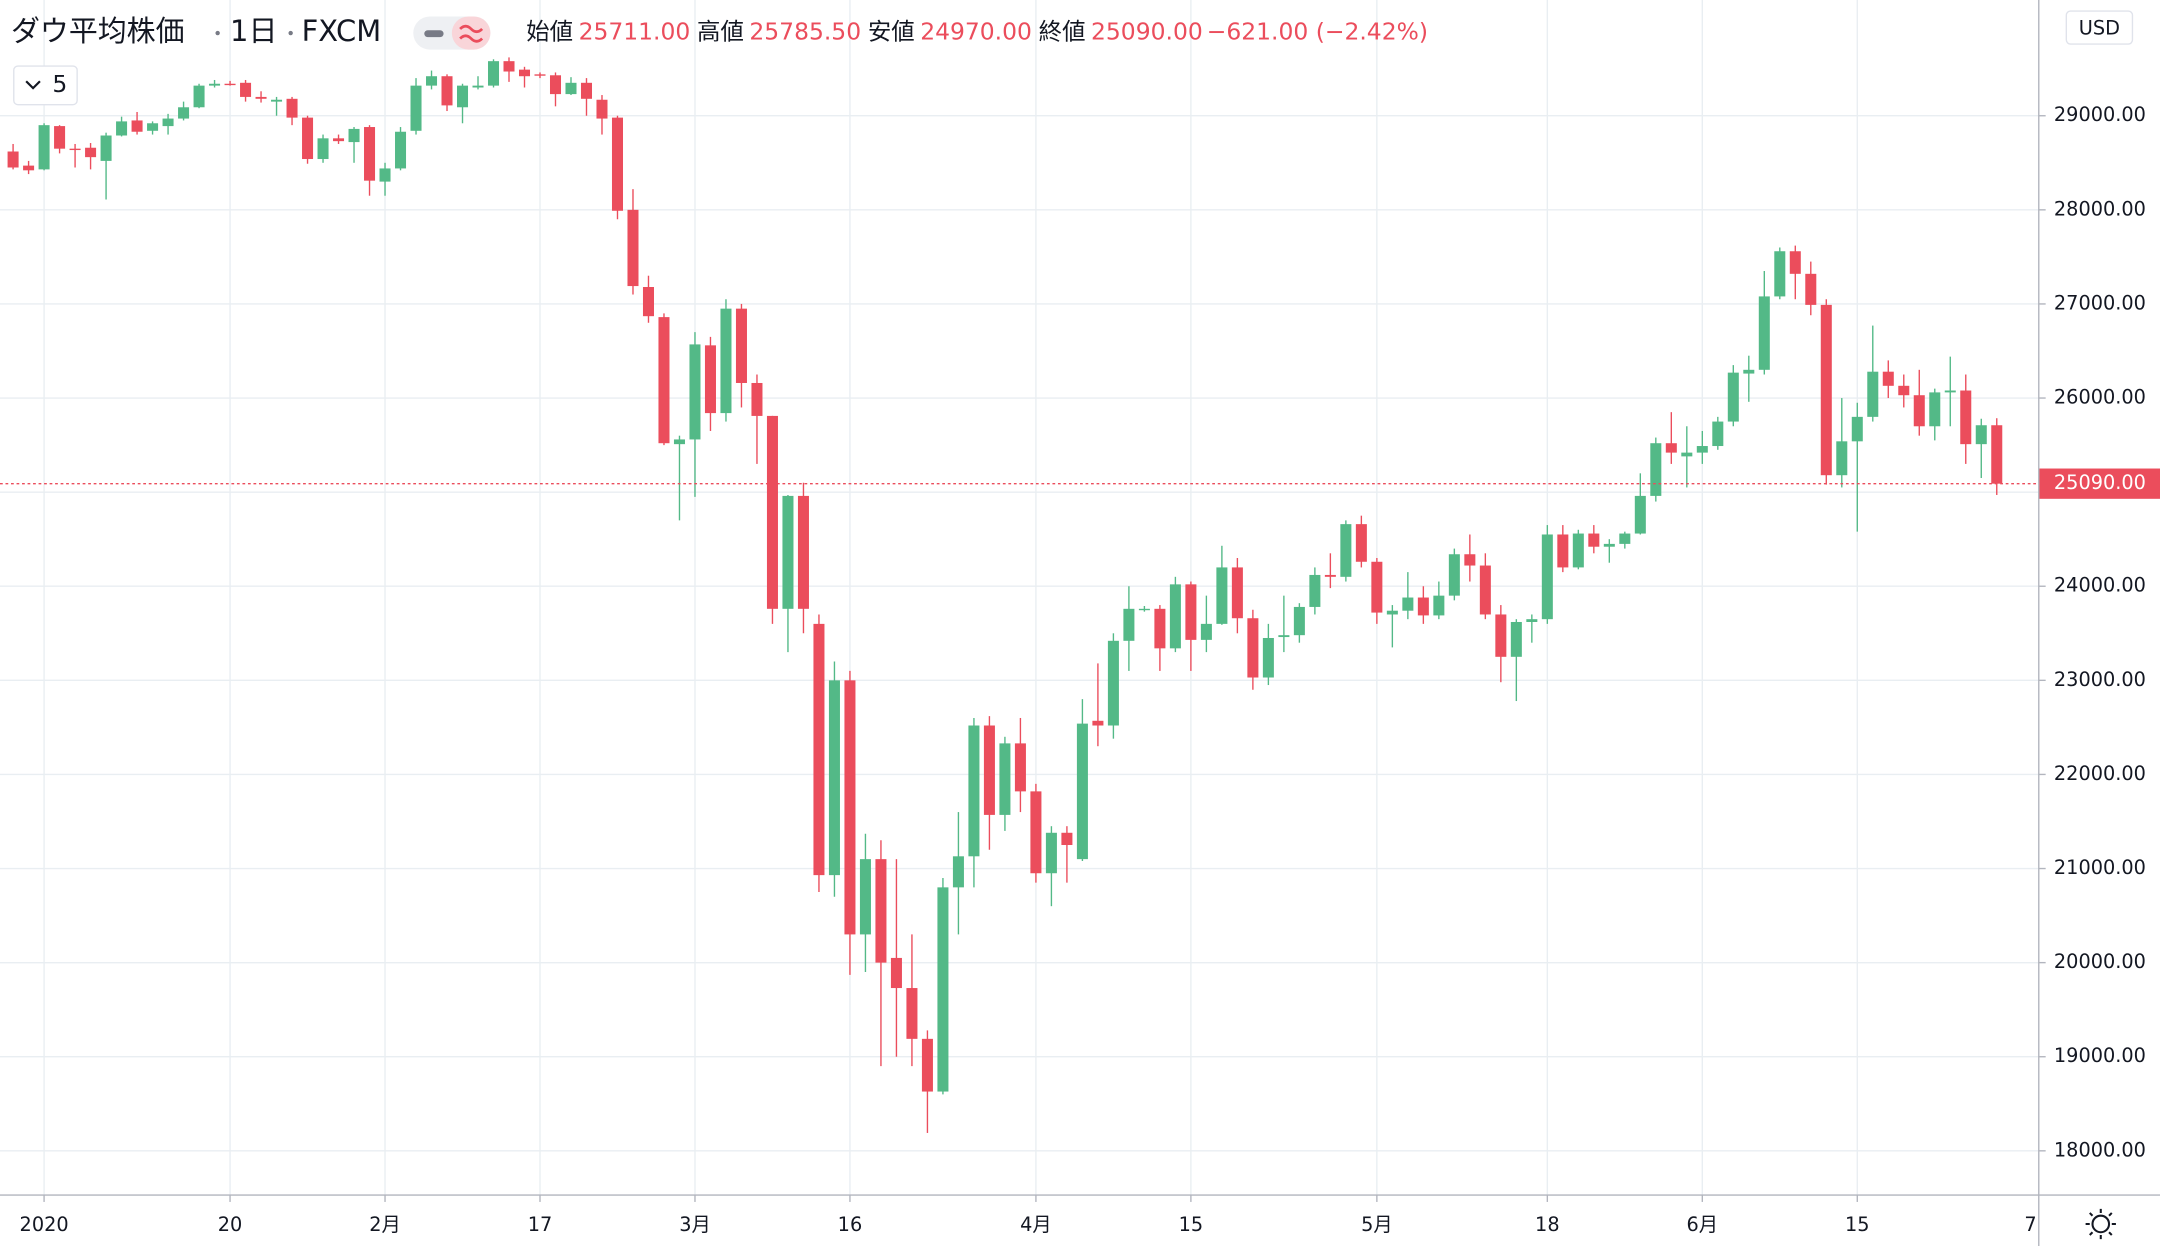  I want to click on currency-badge, so click(2099, 27).